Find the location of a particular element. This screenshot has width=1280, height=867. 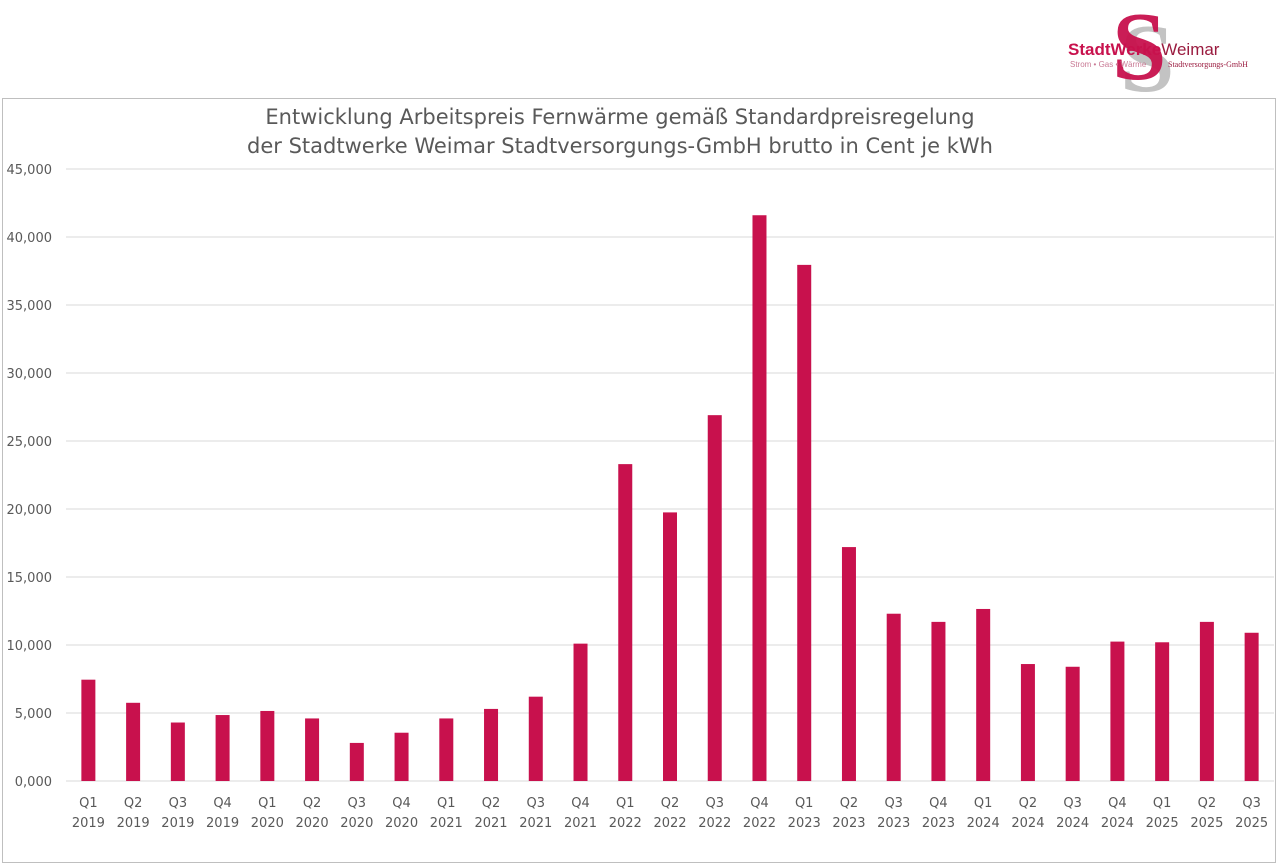

logo-wordmark-part2: Weimar is located at coordinates (1190, 49).